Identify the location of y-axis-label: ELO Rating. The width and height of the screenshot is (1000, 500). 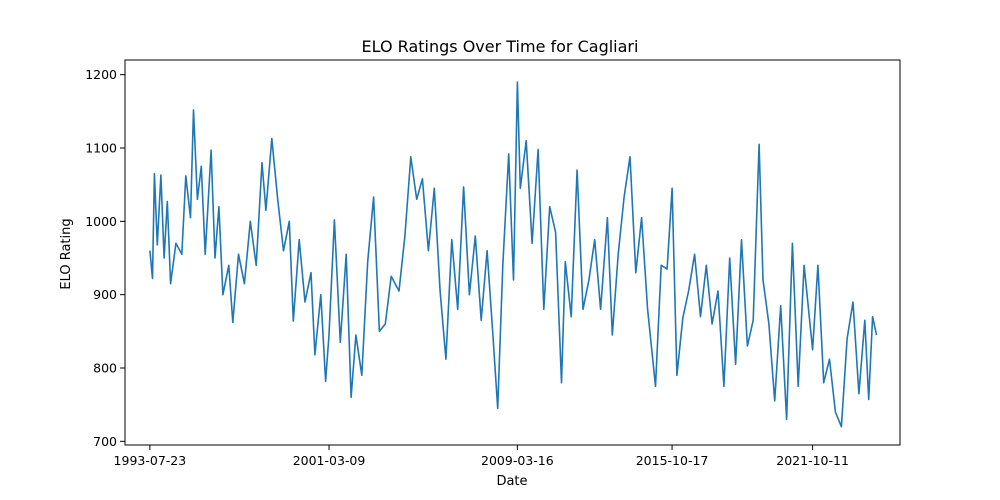
(66, 253).